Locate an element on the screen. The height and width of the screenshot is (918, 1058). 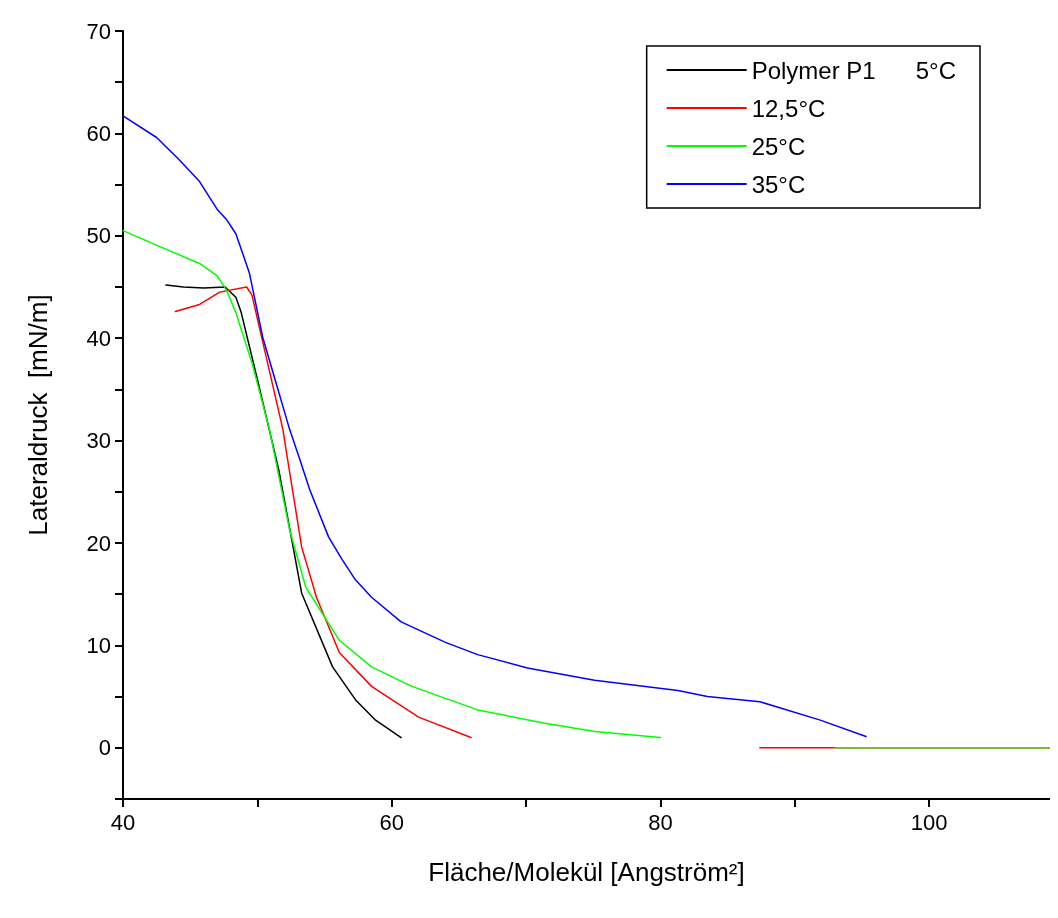
legend-label: 25°C is located at coordinates (778, 146).